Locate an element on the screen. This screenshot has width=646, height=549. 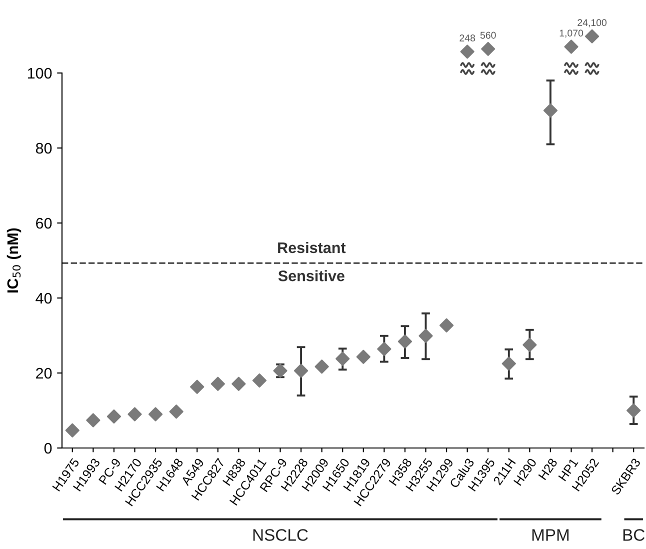
text: MPM is located at coordinates (550, 535).